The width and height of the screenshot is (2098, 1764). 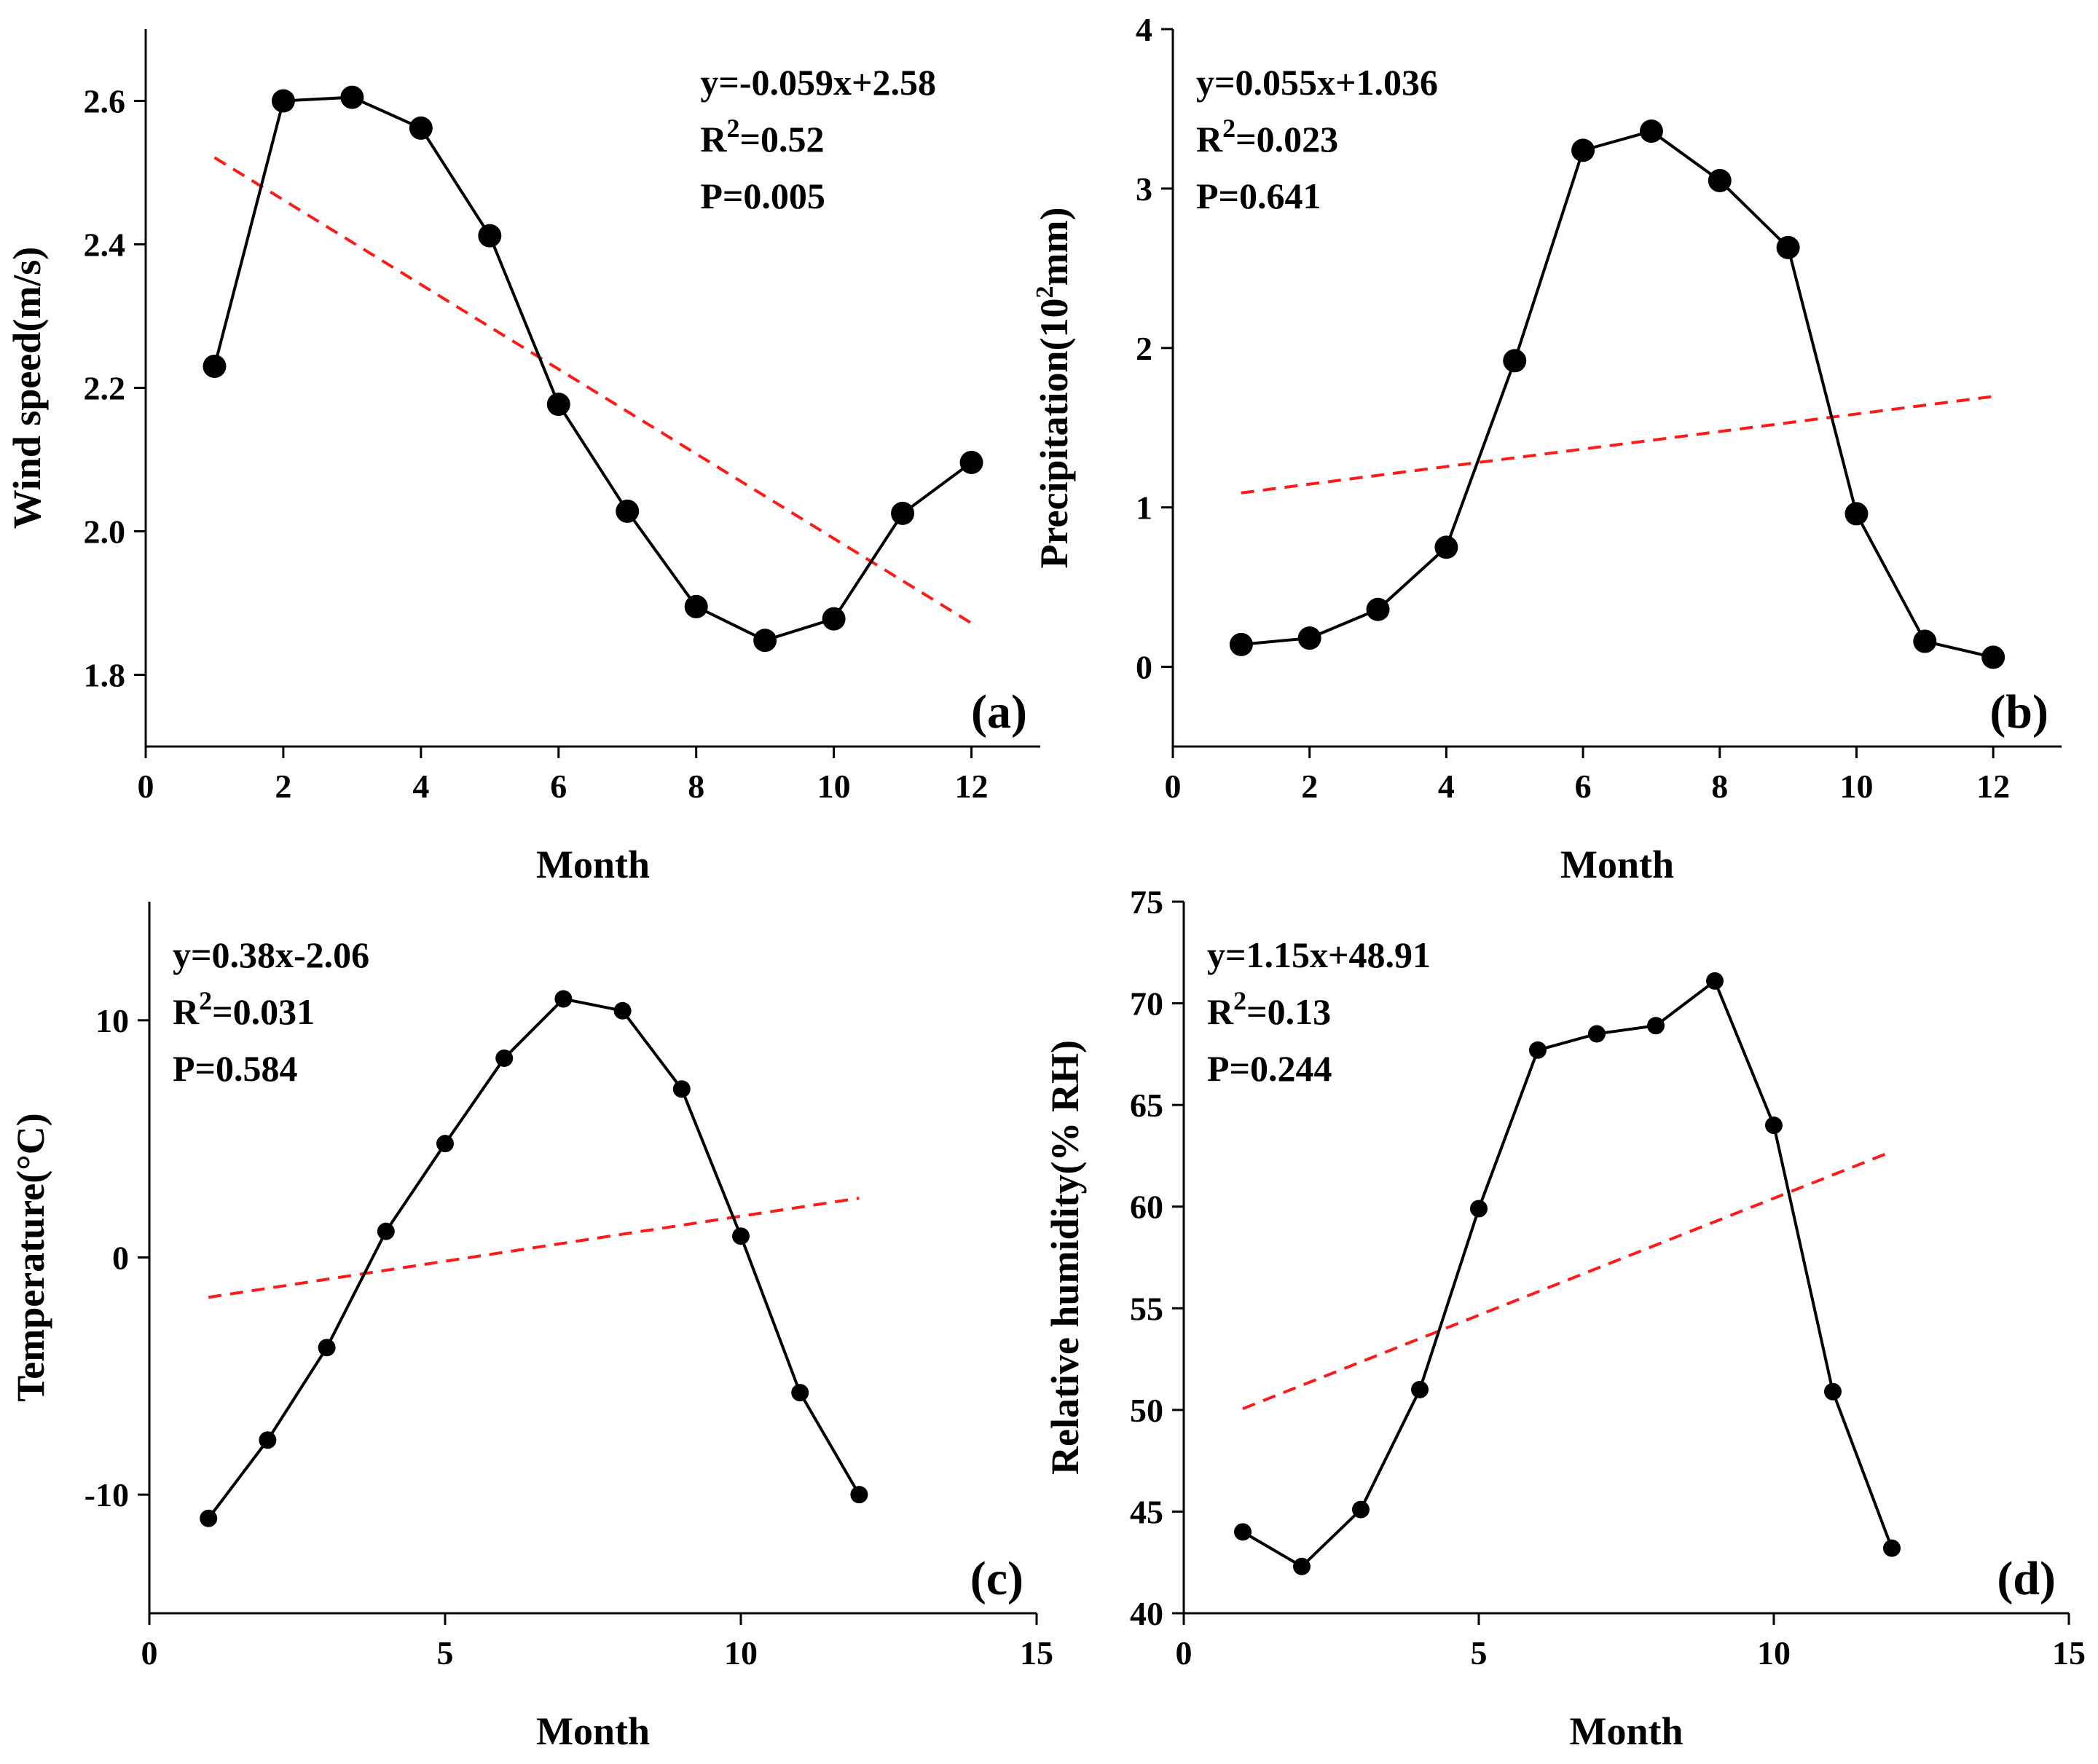 I want to click on y-tick-label: 0, so click(x=1144, y=667).